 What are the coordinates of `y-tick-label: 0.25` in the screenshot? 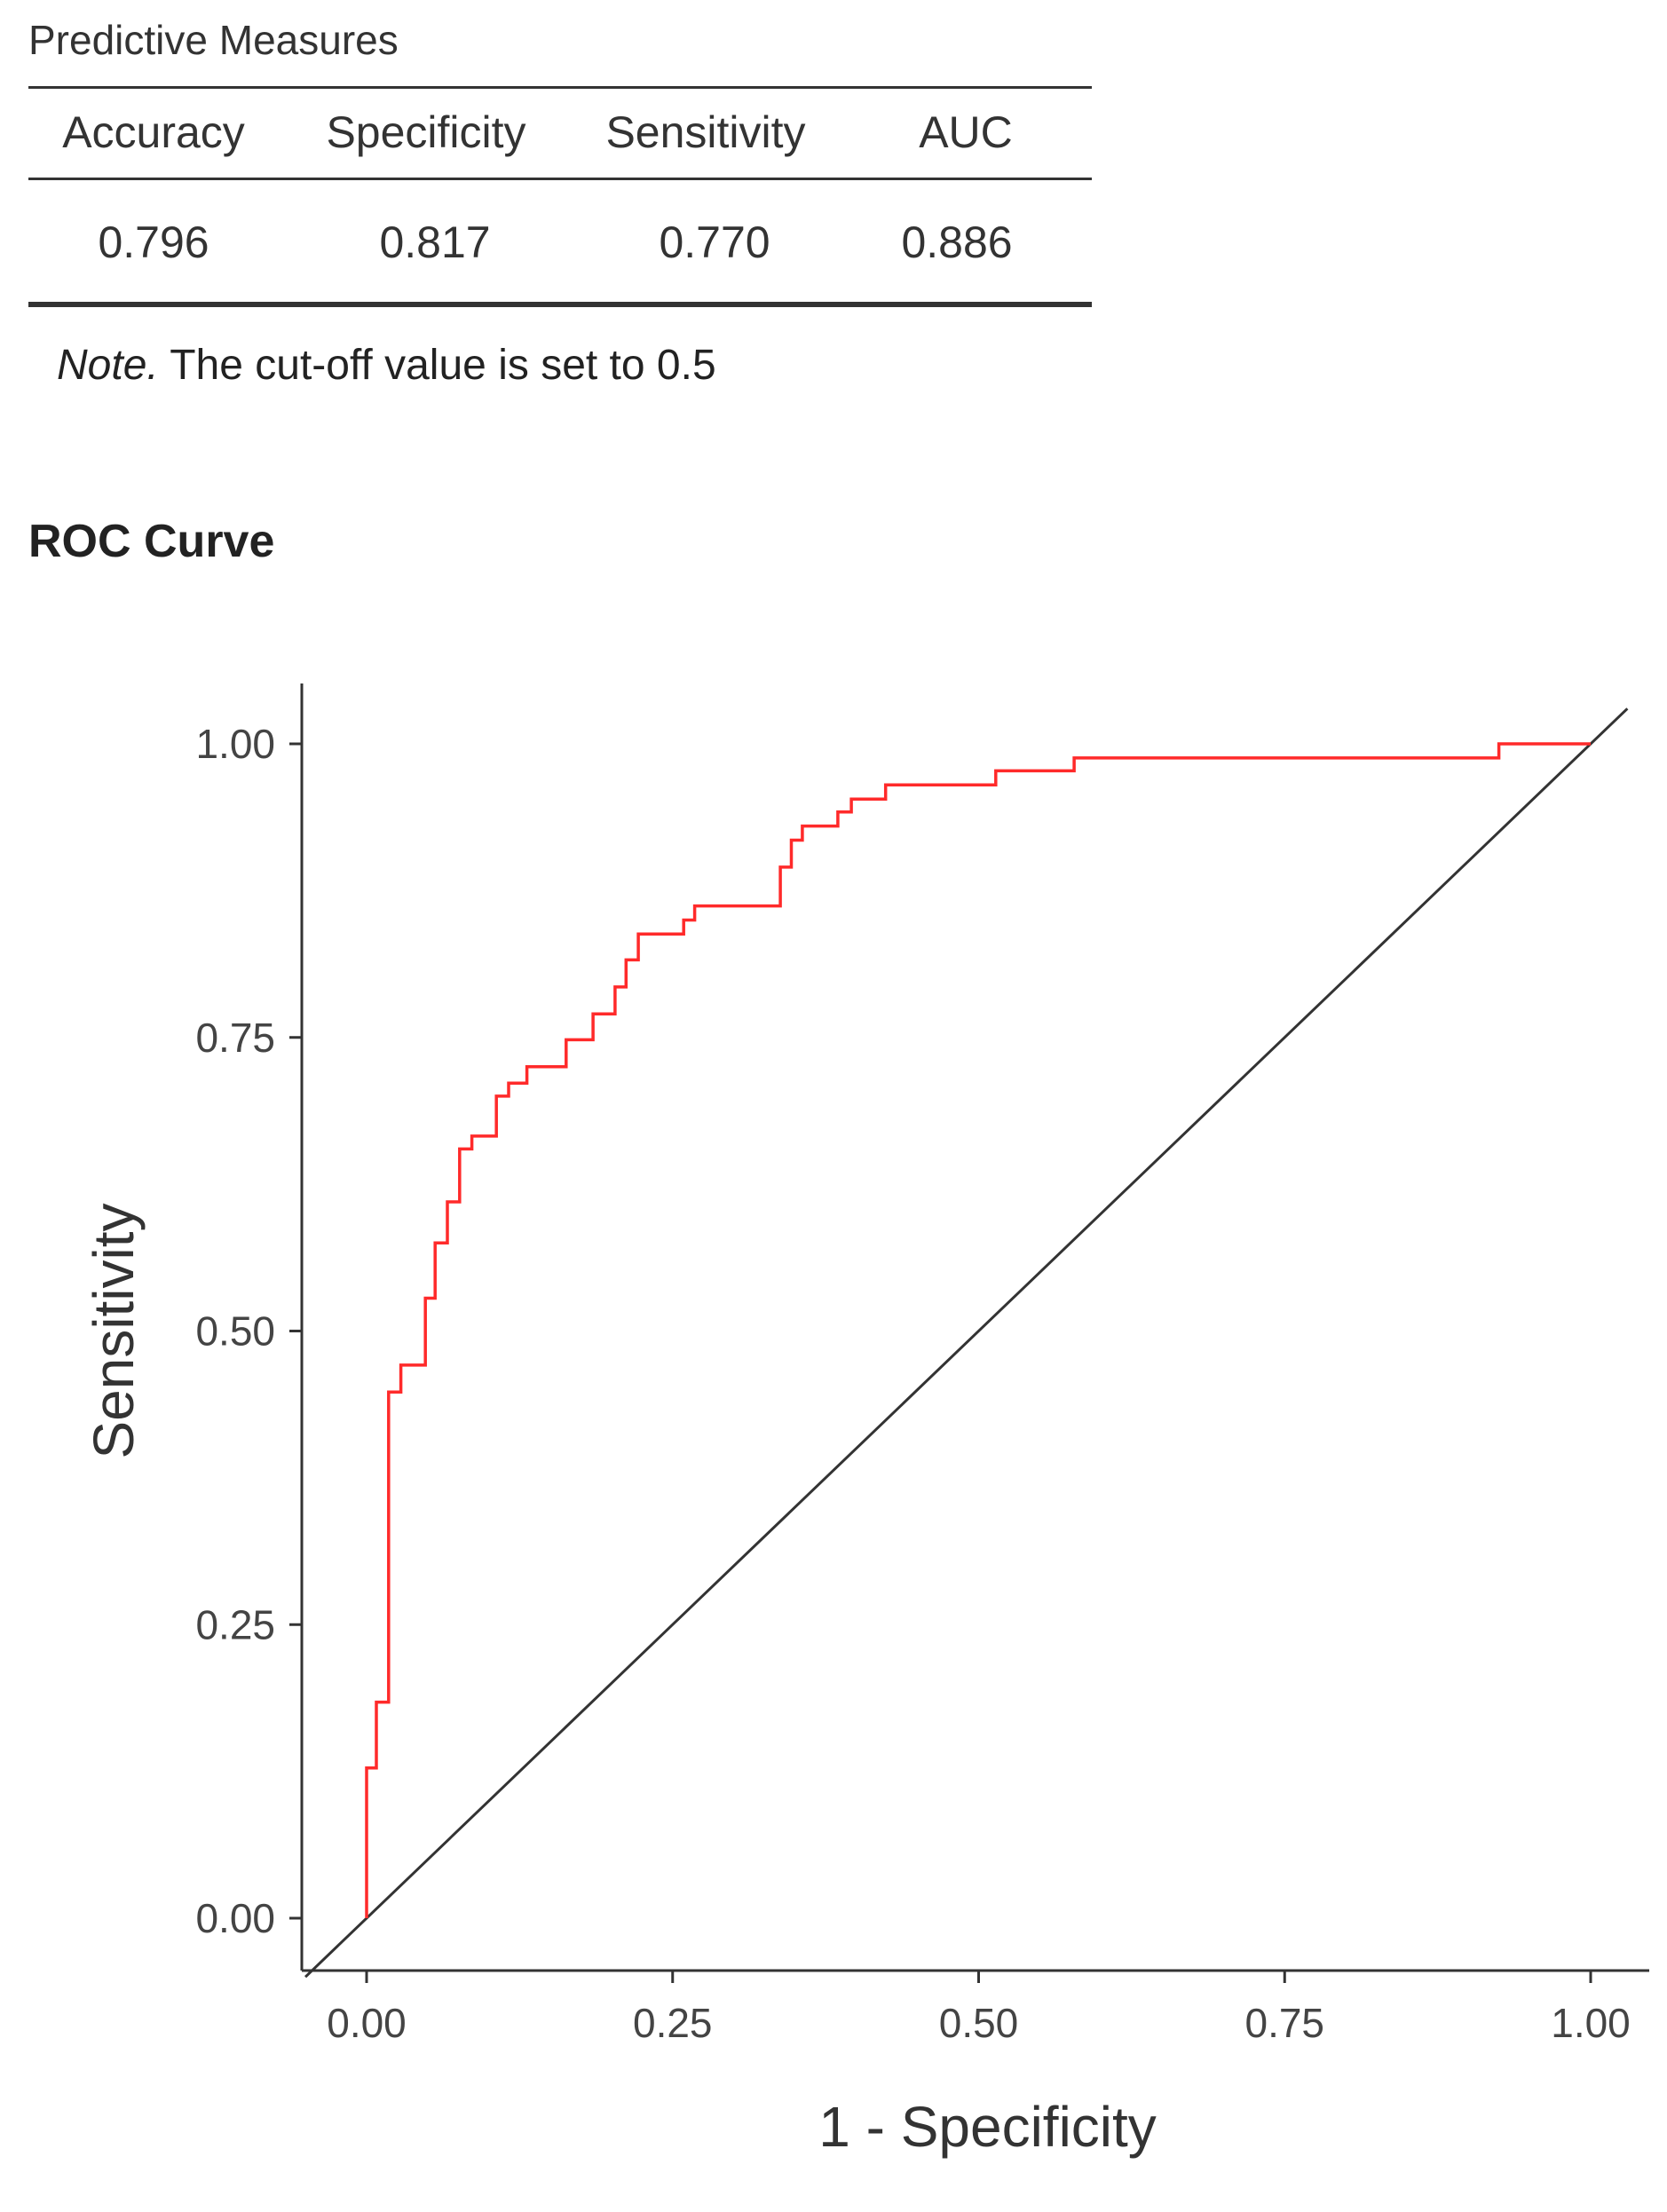 It's located at (235, 1624).